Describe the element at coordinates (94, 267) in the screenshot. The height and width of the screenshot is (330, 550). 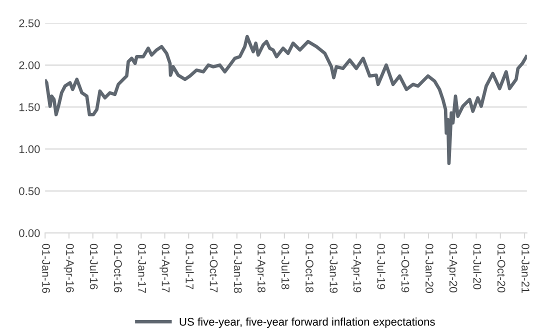
I see `x-tick-label: 01-Jul-16` at that location.